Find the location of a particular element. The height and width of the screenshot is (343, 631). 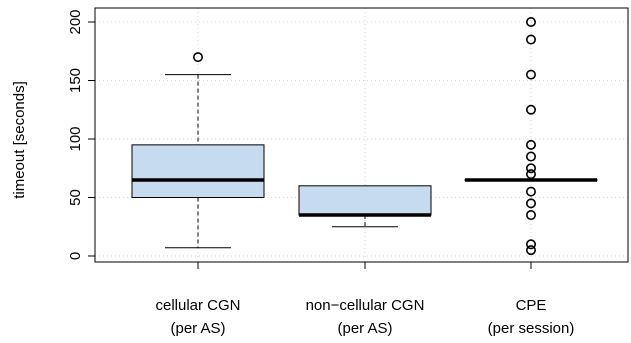

x-category-label-line2-0: (per AS) is located at coordinates (197, 328).